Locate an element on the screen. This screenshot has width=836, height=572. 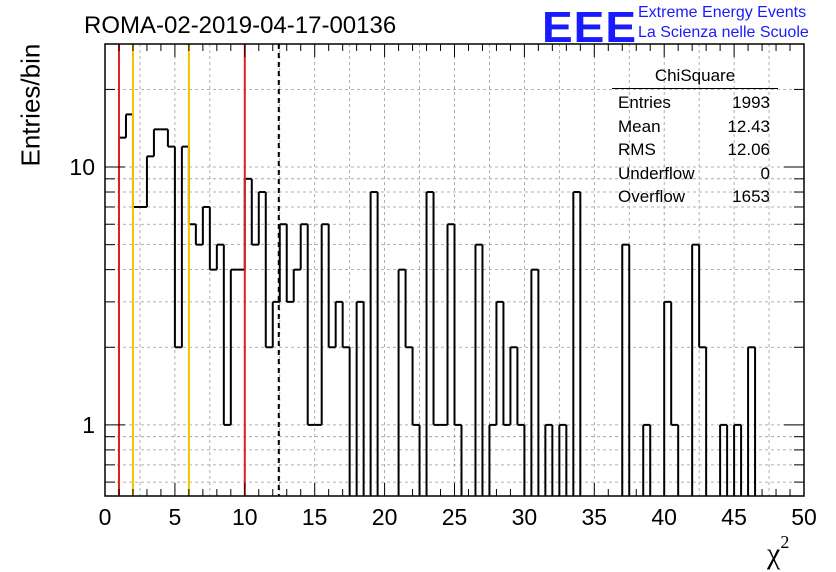
y-tick-label: 1 is located at coordinates (88, 425).